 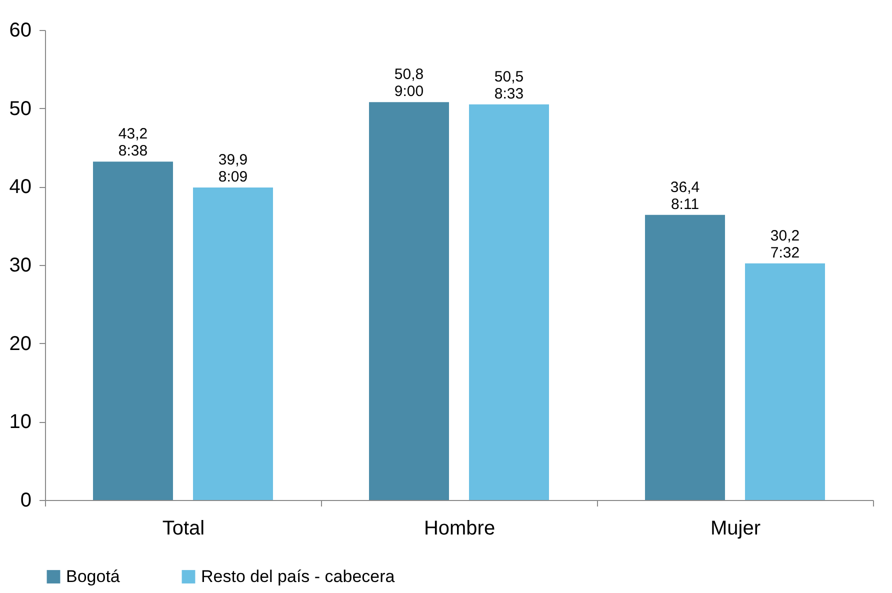 I want to click on data-label: 30,2 7:32, so click(x=785, y=244).